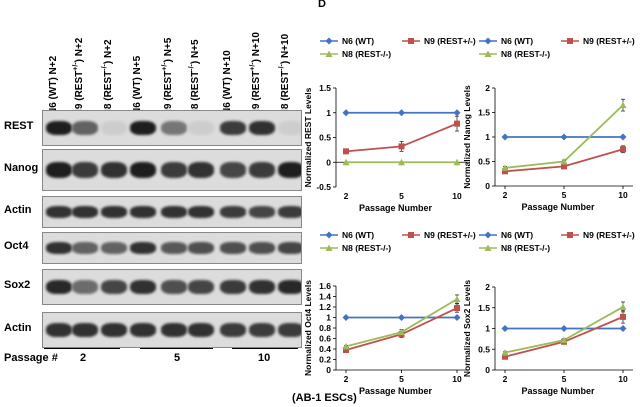  What do you see at coordinates (16, 246) in the screenshot?
I see `blot-row-label: Oct4` at bounding box center [16, 246].